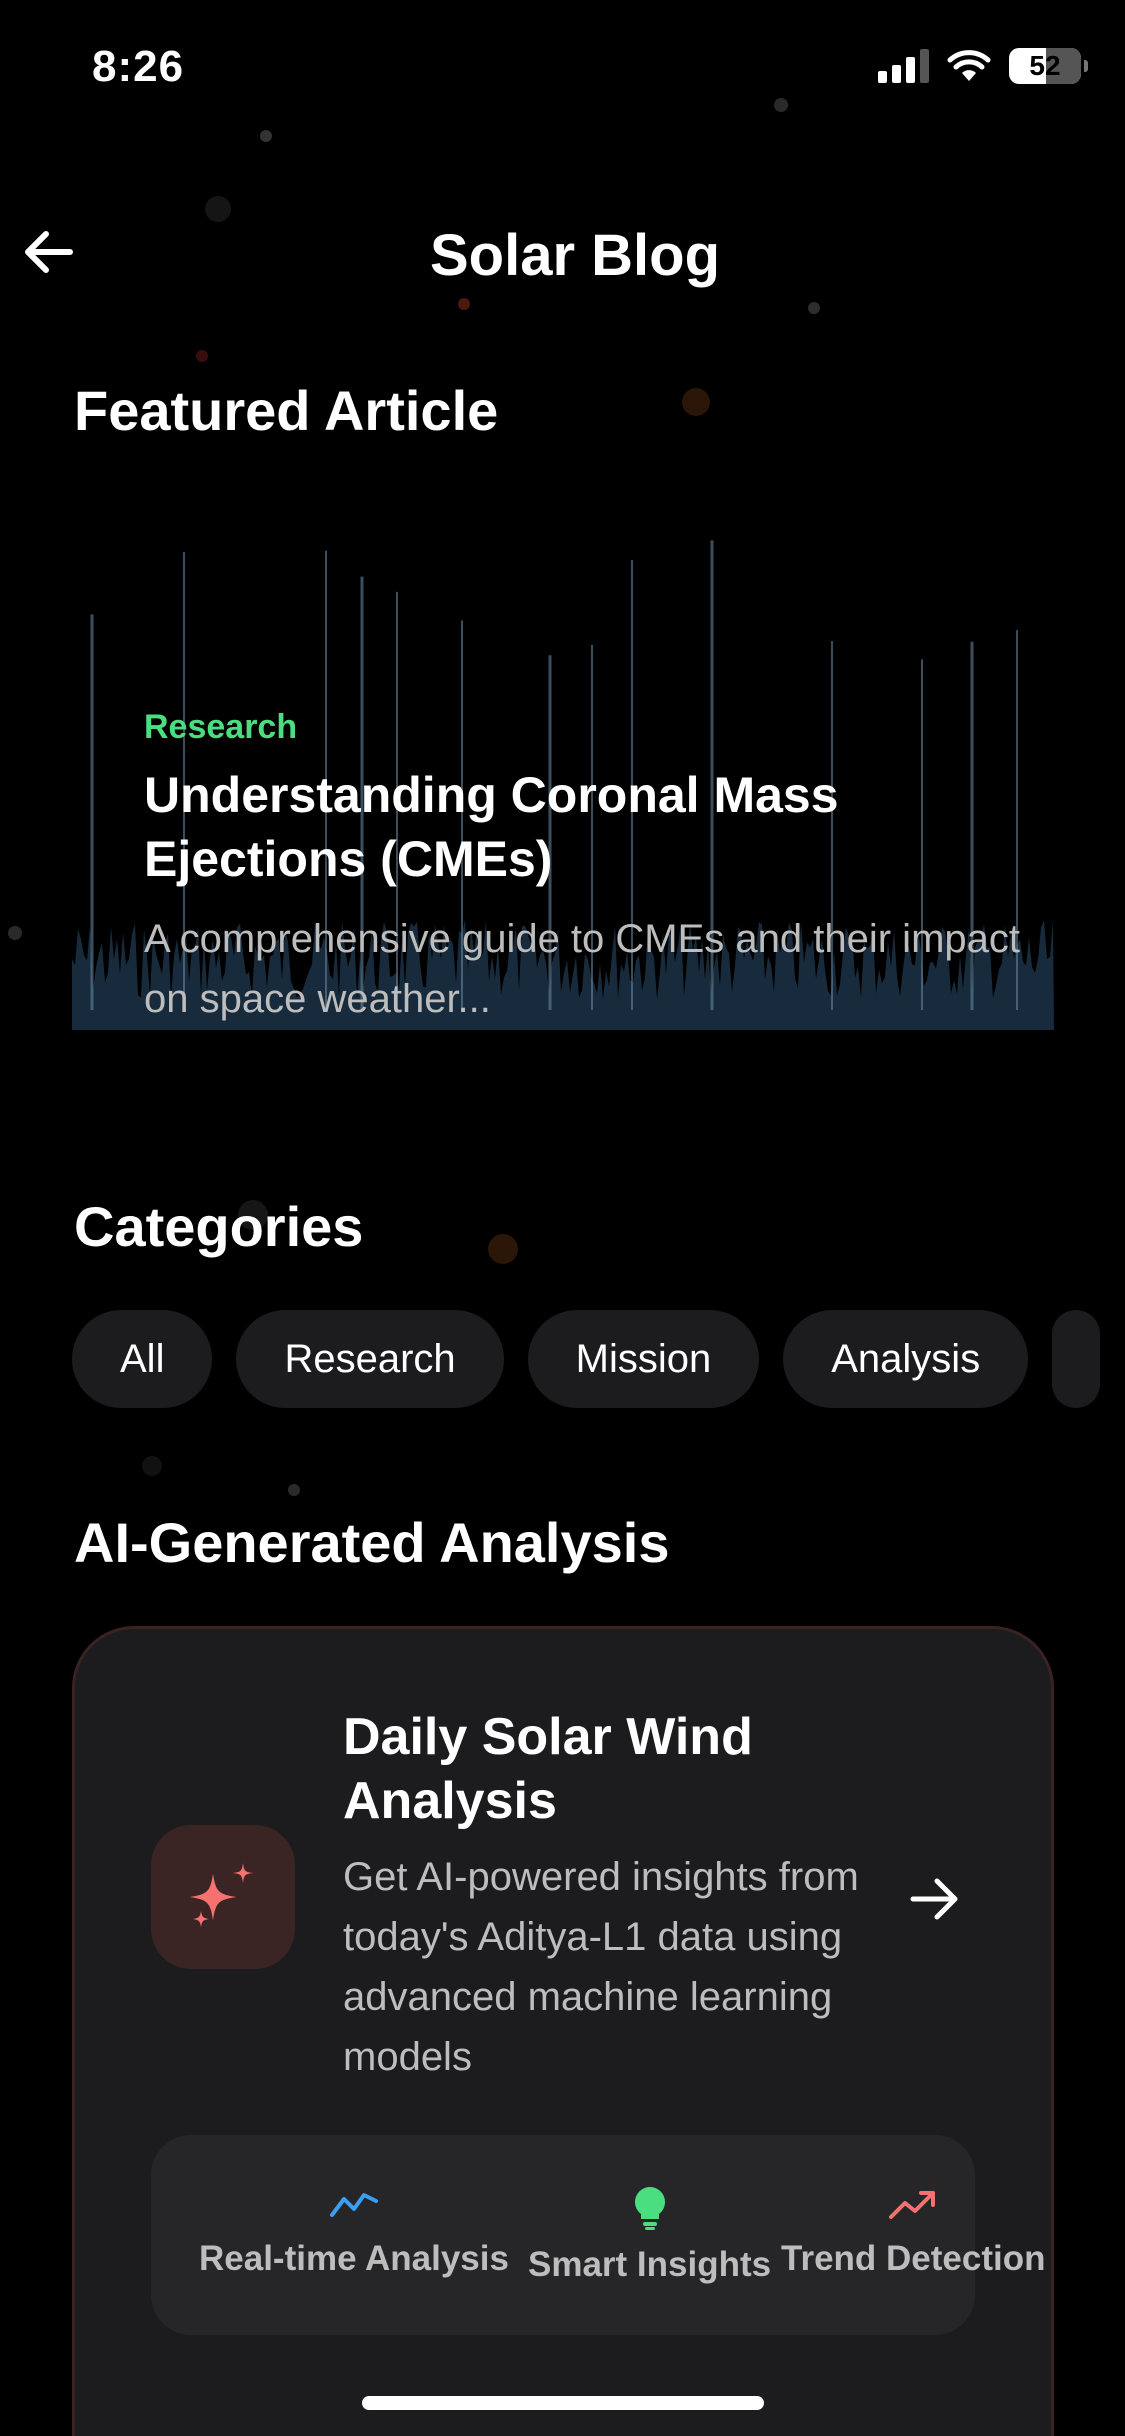  What do you see at coordinates (223, 1897) in the screenshot?
I see `sparkles-icon` at bounding box center [223, 1897].